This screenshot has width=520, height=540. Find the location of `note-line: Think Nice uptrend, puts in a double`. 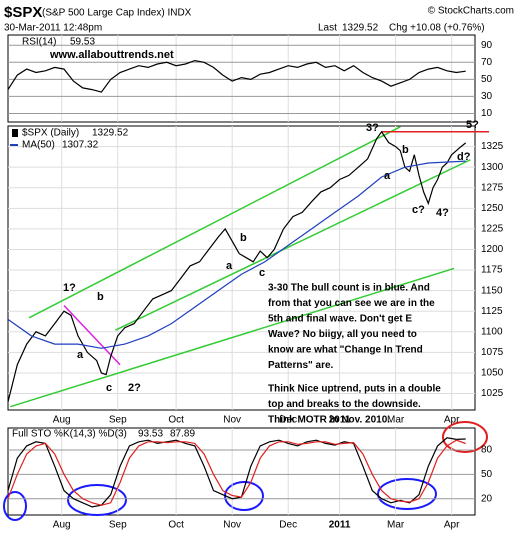

note-line: Think Nice uptrend, puts in a double is located at coordinates (354, 389).